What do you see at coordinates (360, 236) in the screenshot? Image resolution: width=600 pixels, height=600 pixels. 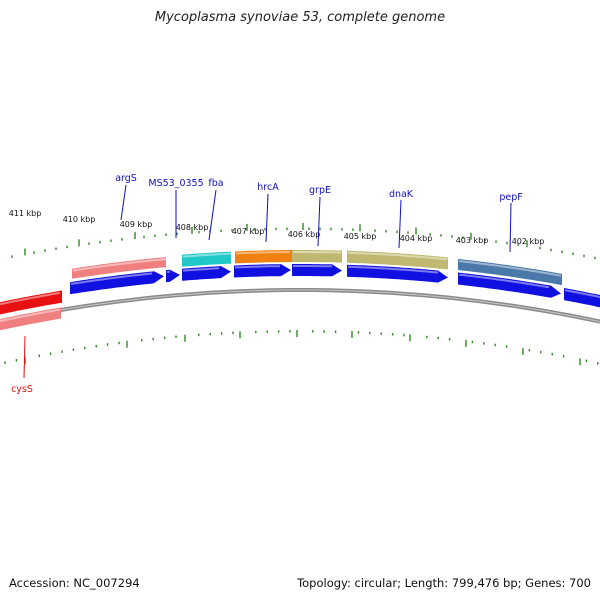 I see `scale-label: 405 kbp` at bounding box center [360, 236].